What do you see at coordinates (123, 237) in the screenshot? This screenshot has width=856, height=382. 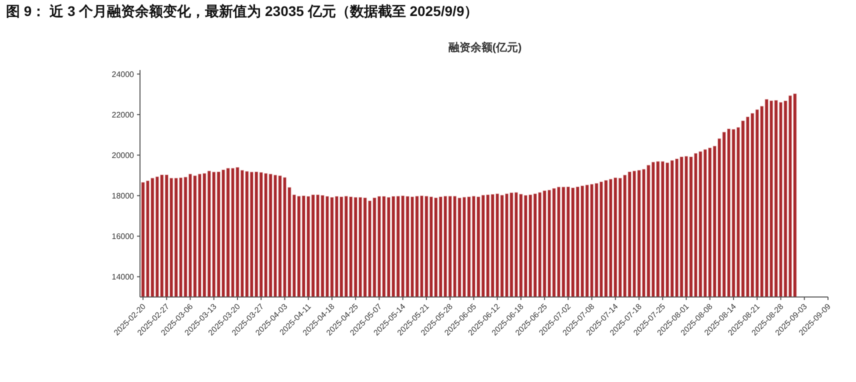 I see `y-tick-label: 16000` at bounding box center [123, 237].